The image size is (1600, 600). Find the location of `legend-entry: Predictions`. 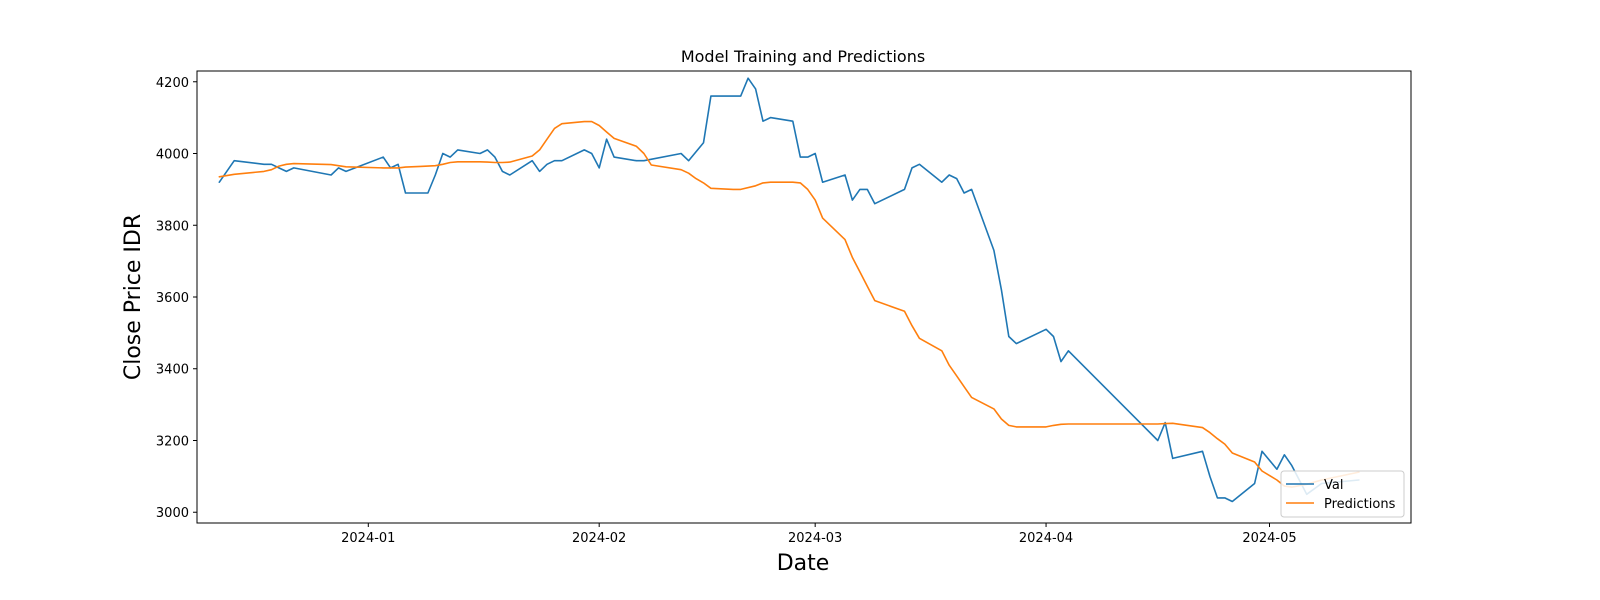

legend-entry: Predictions is located at coordinates (1360, 504).